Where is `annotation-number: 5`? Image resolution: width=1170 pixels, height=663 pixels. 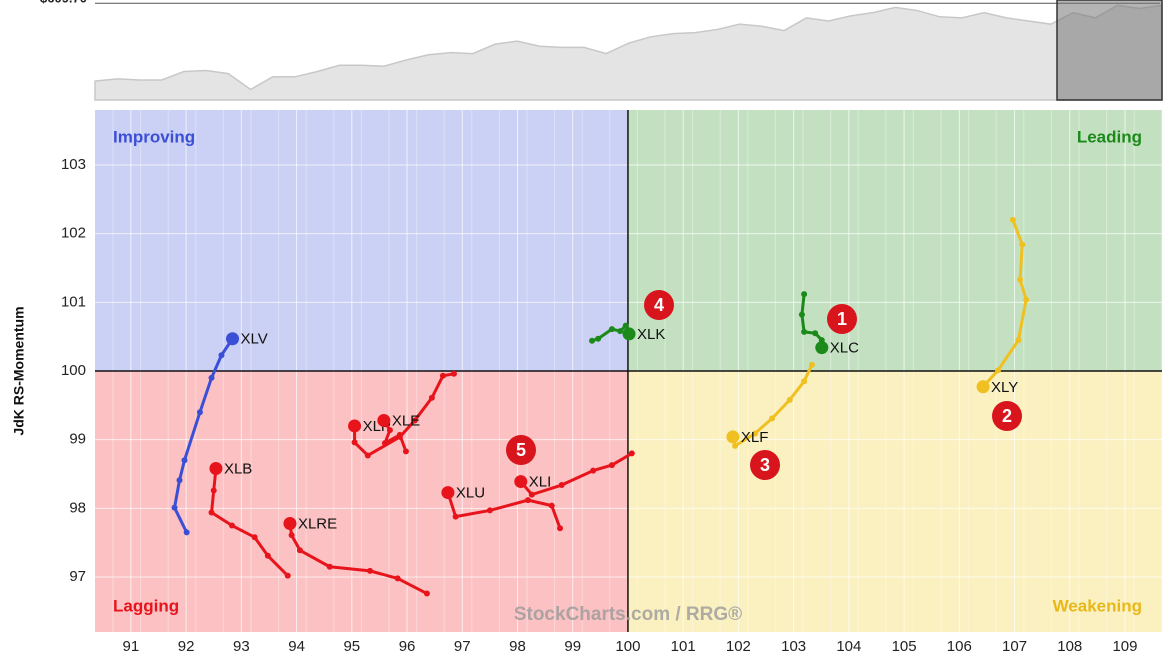 annotation-number: 5 is located at coordinates (521, 450).